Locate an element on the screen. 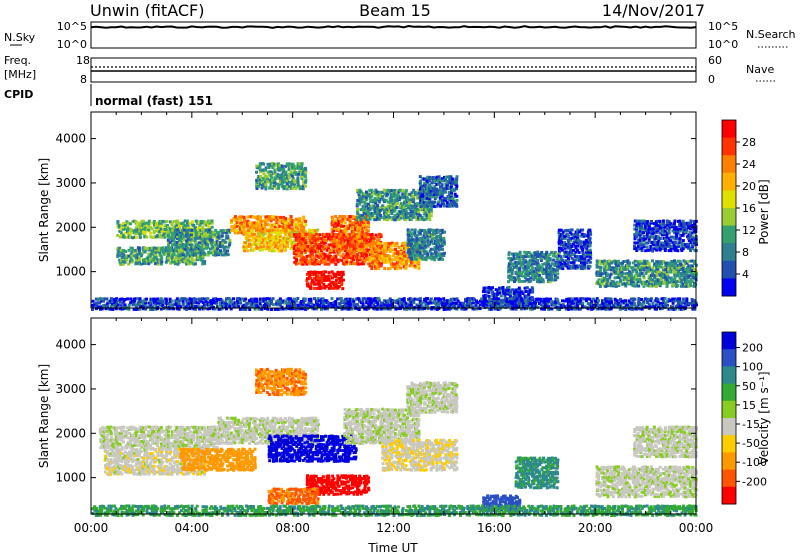 This screenshot has width=800, height=554. cpid-value: normal (fast) 151 is located at coordinates (154, 101).